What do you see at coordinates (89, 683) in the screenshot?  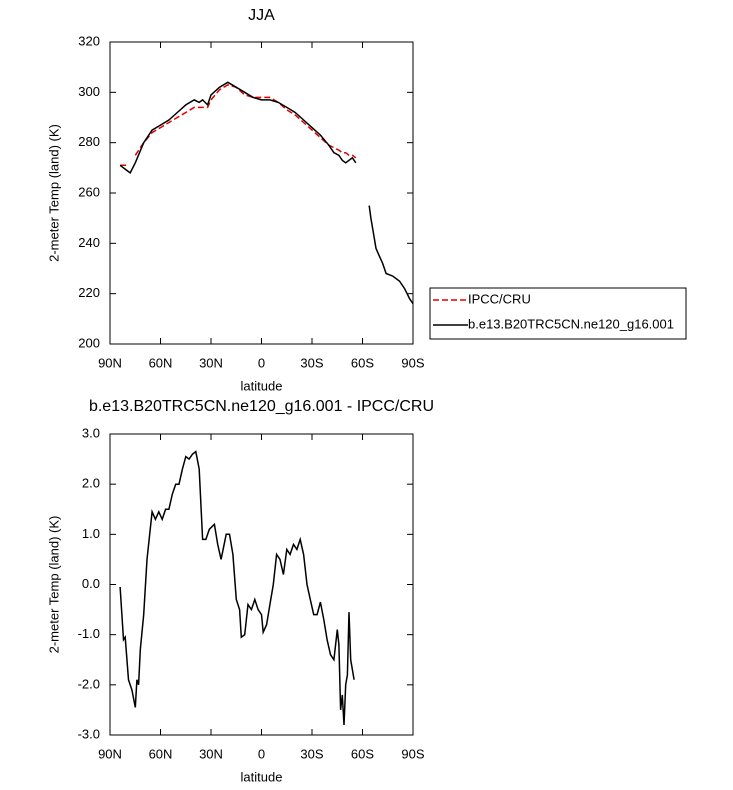 I see `y-tick-label: -2.0` at bounding box center [89, 683].